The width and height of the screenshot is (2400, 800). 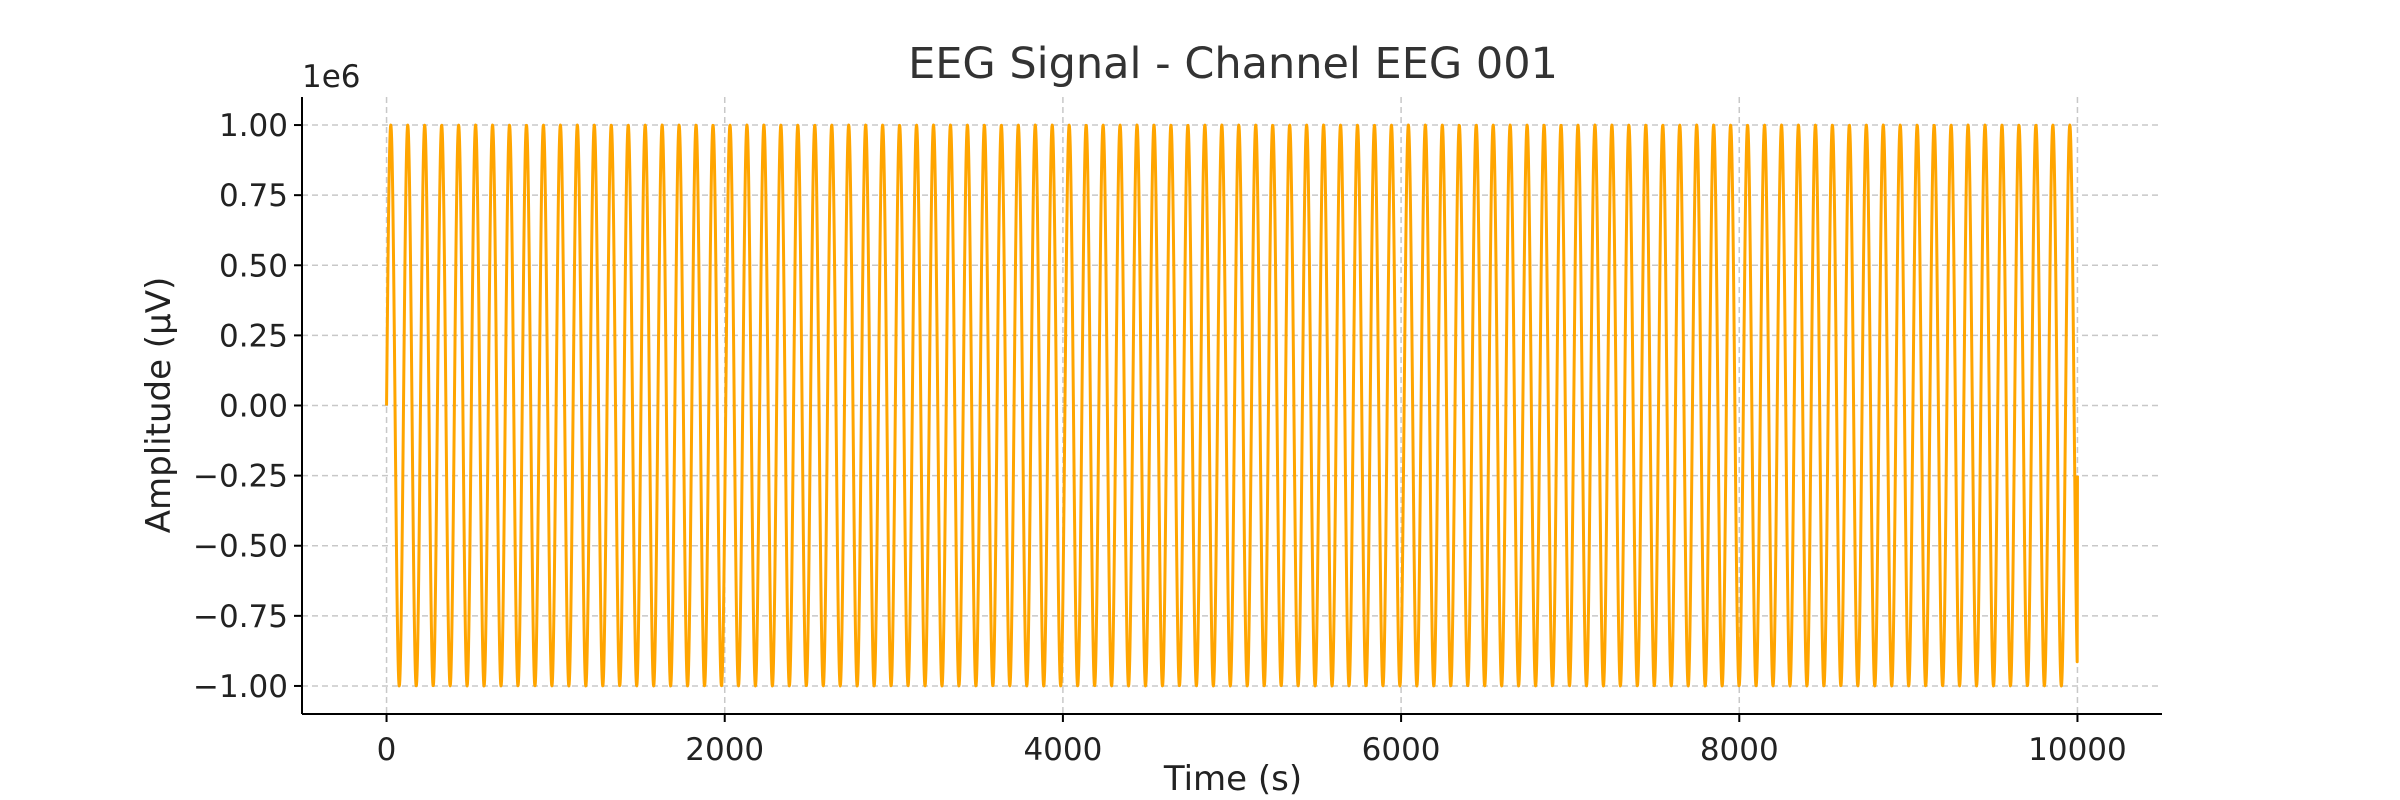 What do you see at coordinates (724, 750) in the screenshot?
I see `x-tick-label: 2000` at bounding box center [724, 750].